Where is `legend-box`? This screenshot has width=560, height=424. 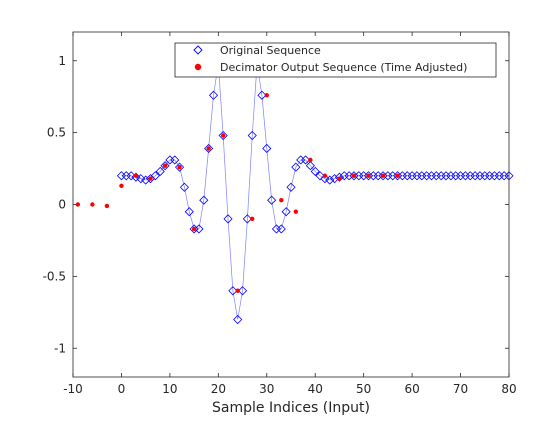
legend-box is located at coordinates (335, 60).